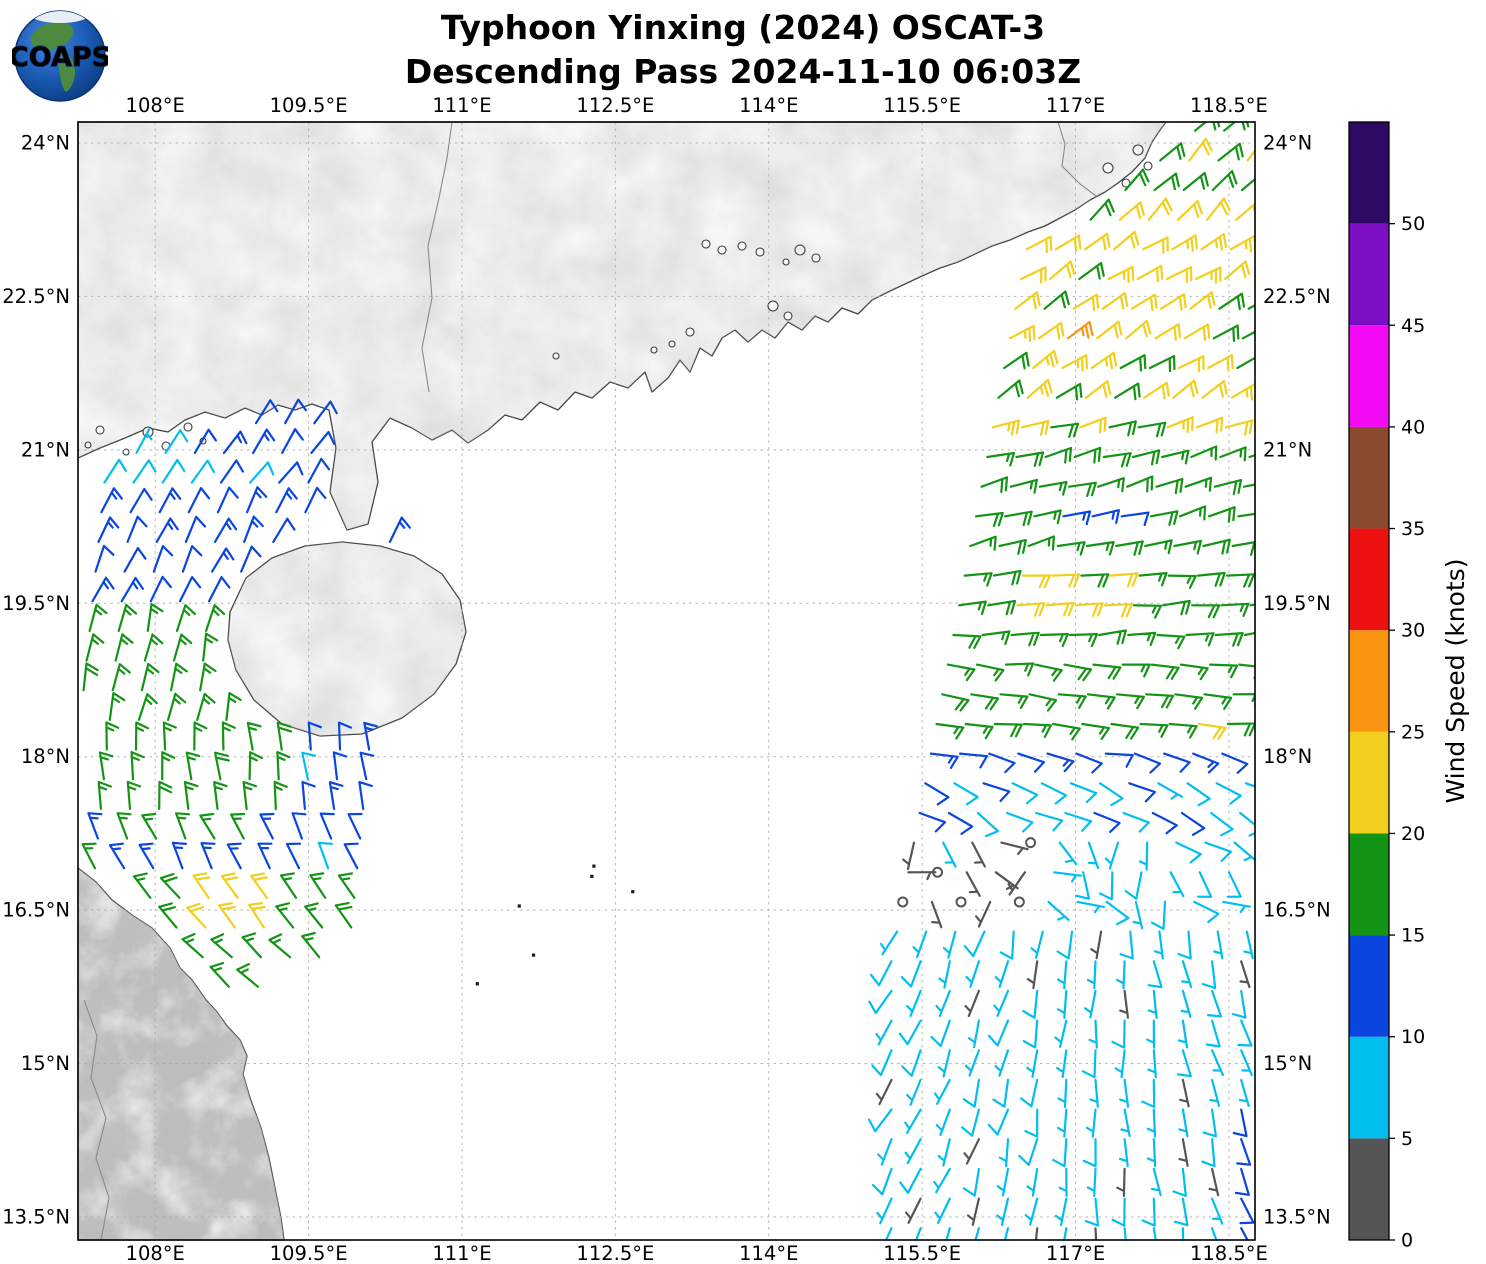  What do you see at coordinates (1287, 142) in the screenshot?
I see `lat-tick-label-right: 24°N` at bounding box center [1287, 142].